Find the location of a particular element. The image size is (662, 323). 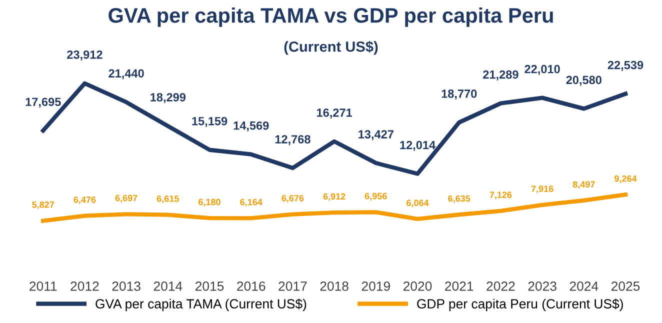

x-tick-label: 2016 is located at coordinates (251, 286).